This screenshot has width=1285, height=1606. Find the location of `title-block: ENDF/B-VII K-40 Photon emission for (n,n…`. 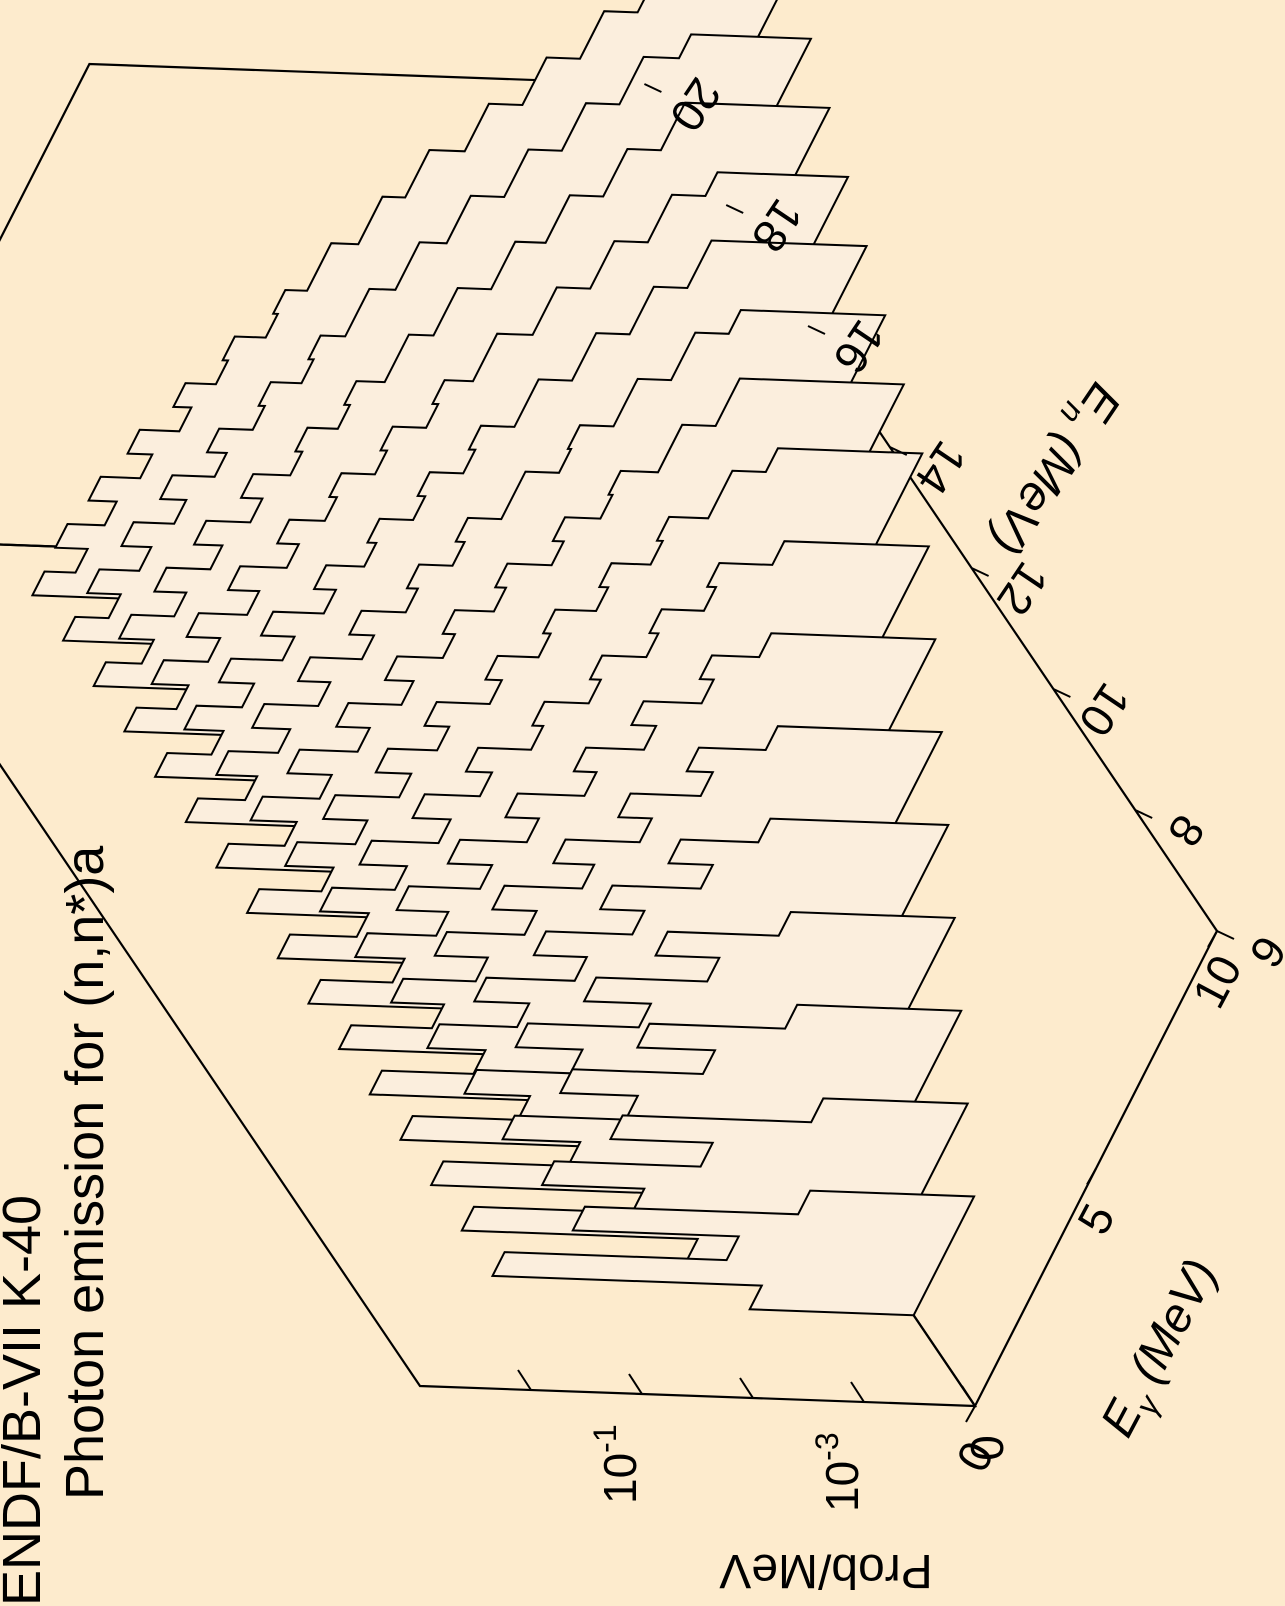

title-block: ENDF/B-VII K-40 Photon emission for (n,n… is located at coordinates (57, 1225).